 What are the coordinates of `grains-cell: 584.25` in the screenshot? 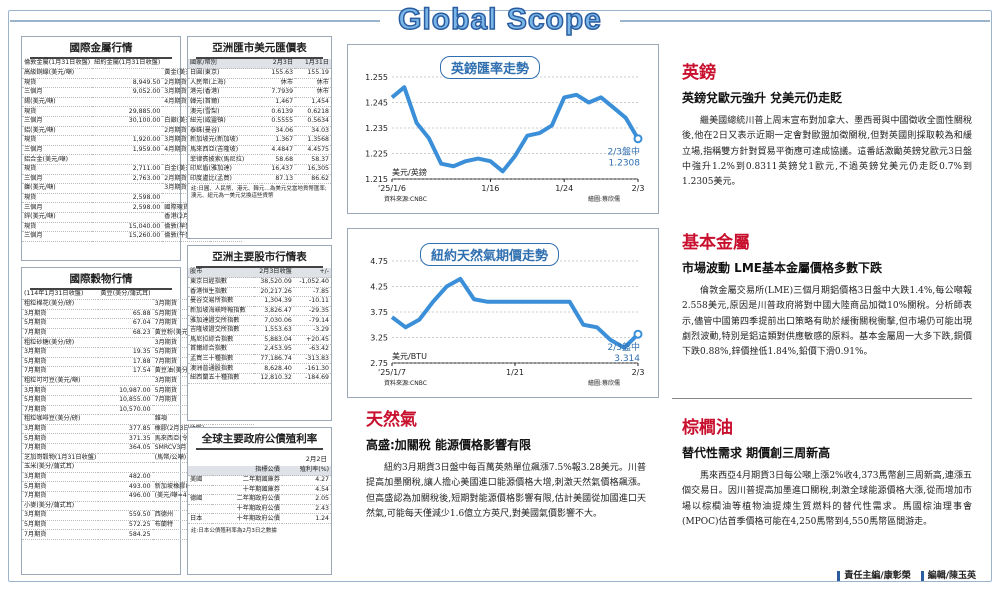 It's located at (125, 534).